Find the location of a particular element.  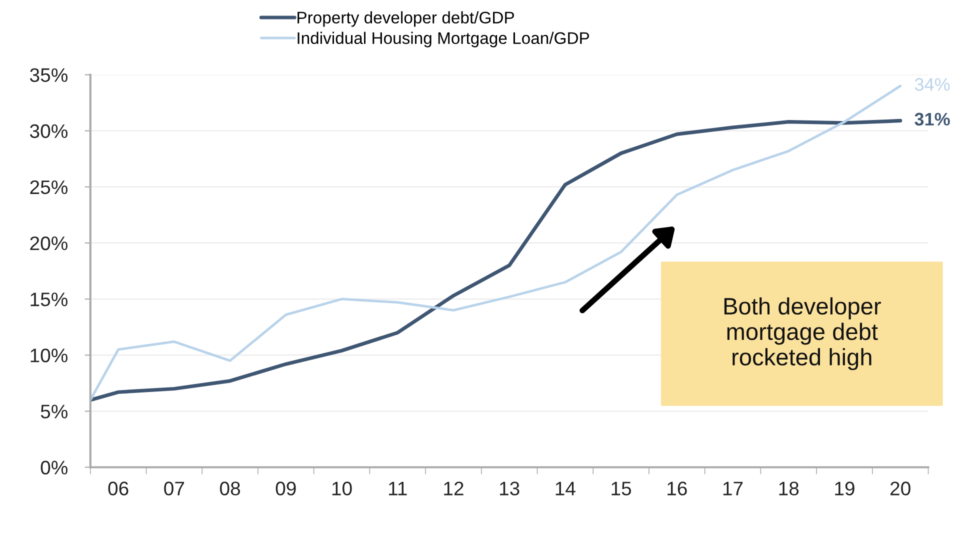

x-tick-label: 07 is located at coordinates (174, 489).